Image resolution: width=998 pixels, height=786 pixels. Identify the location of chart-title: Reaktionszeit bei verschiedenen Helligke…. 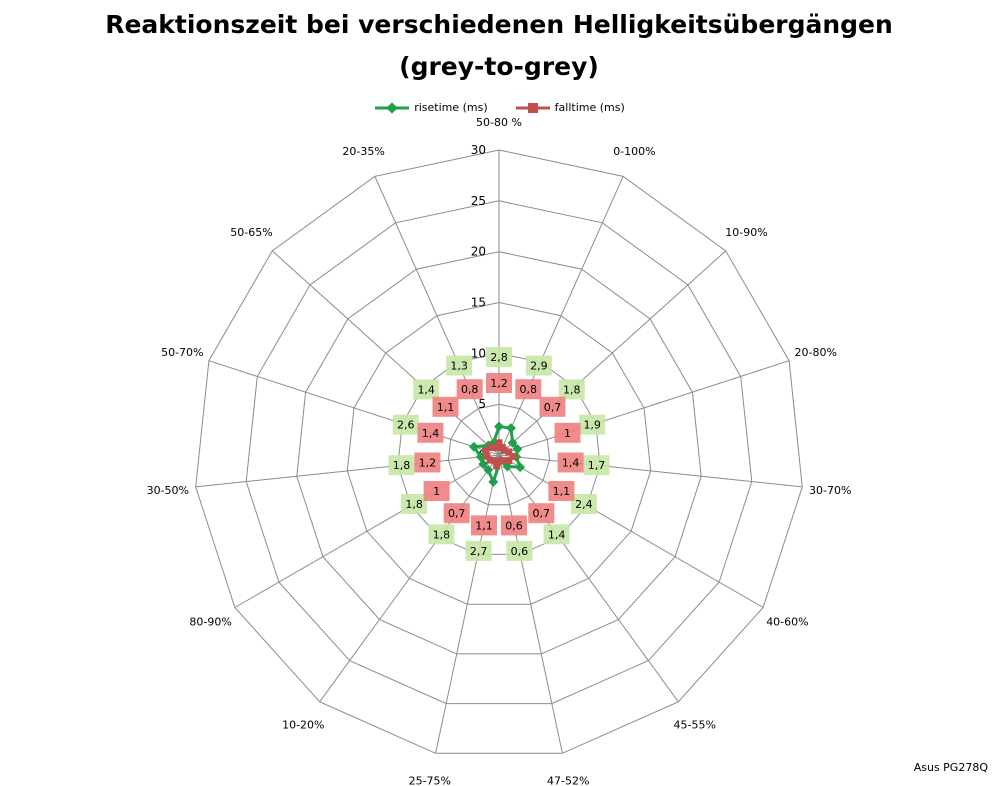
(499, 24).